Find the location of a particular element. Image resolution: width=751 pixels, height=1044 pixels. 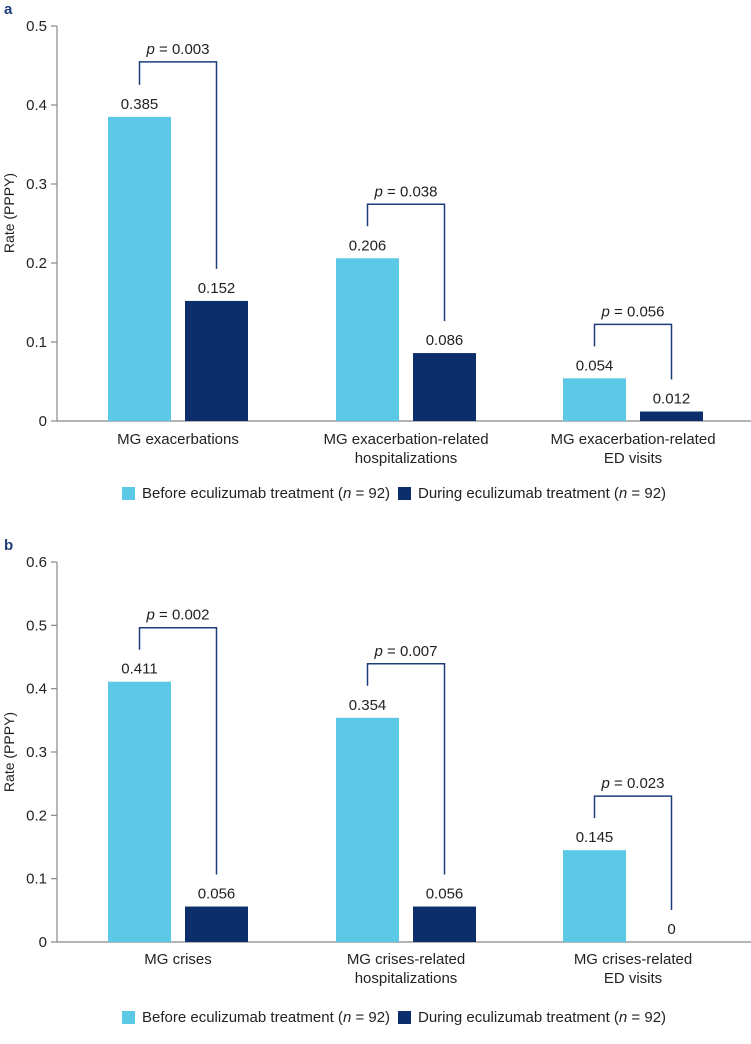

bar-value-label: 0.385 is located at coordinates (140, 104).